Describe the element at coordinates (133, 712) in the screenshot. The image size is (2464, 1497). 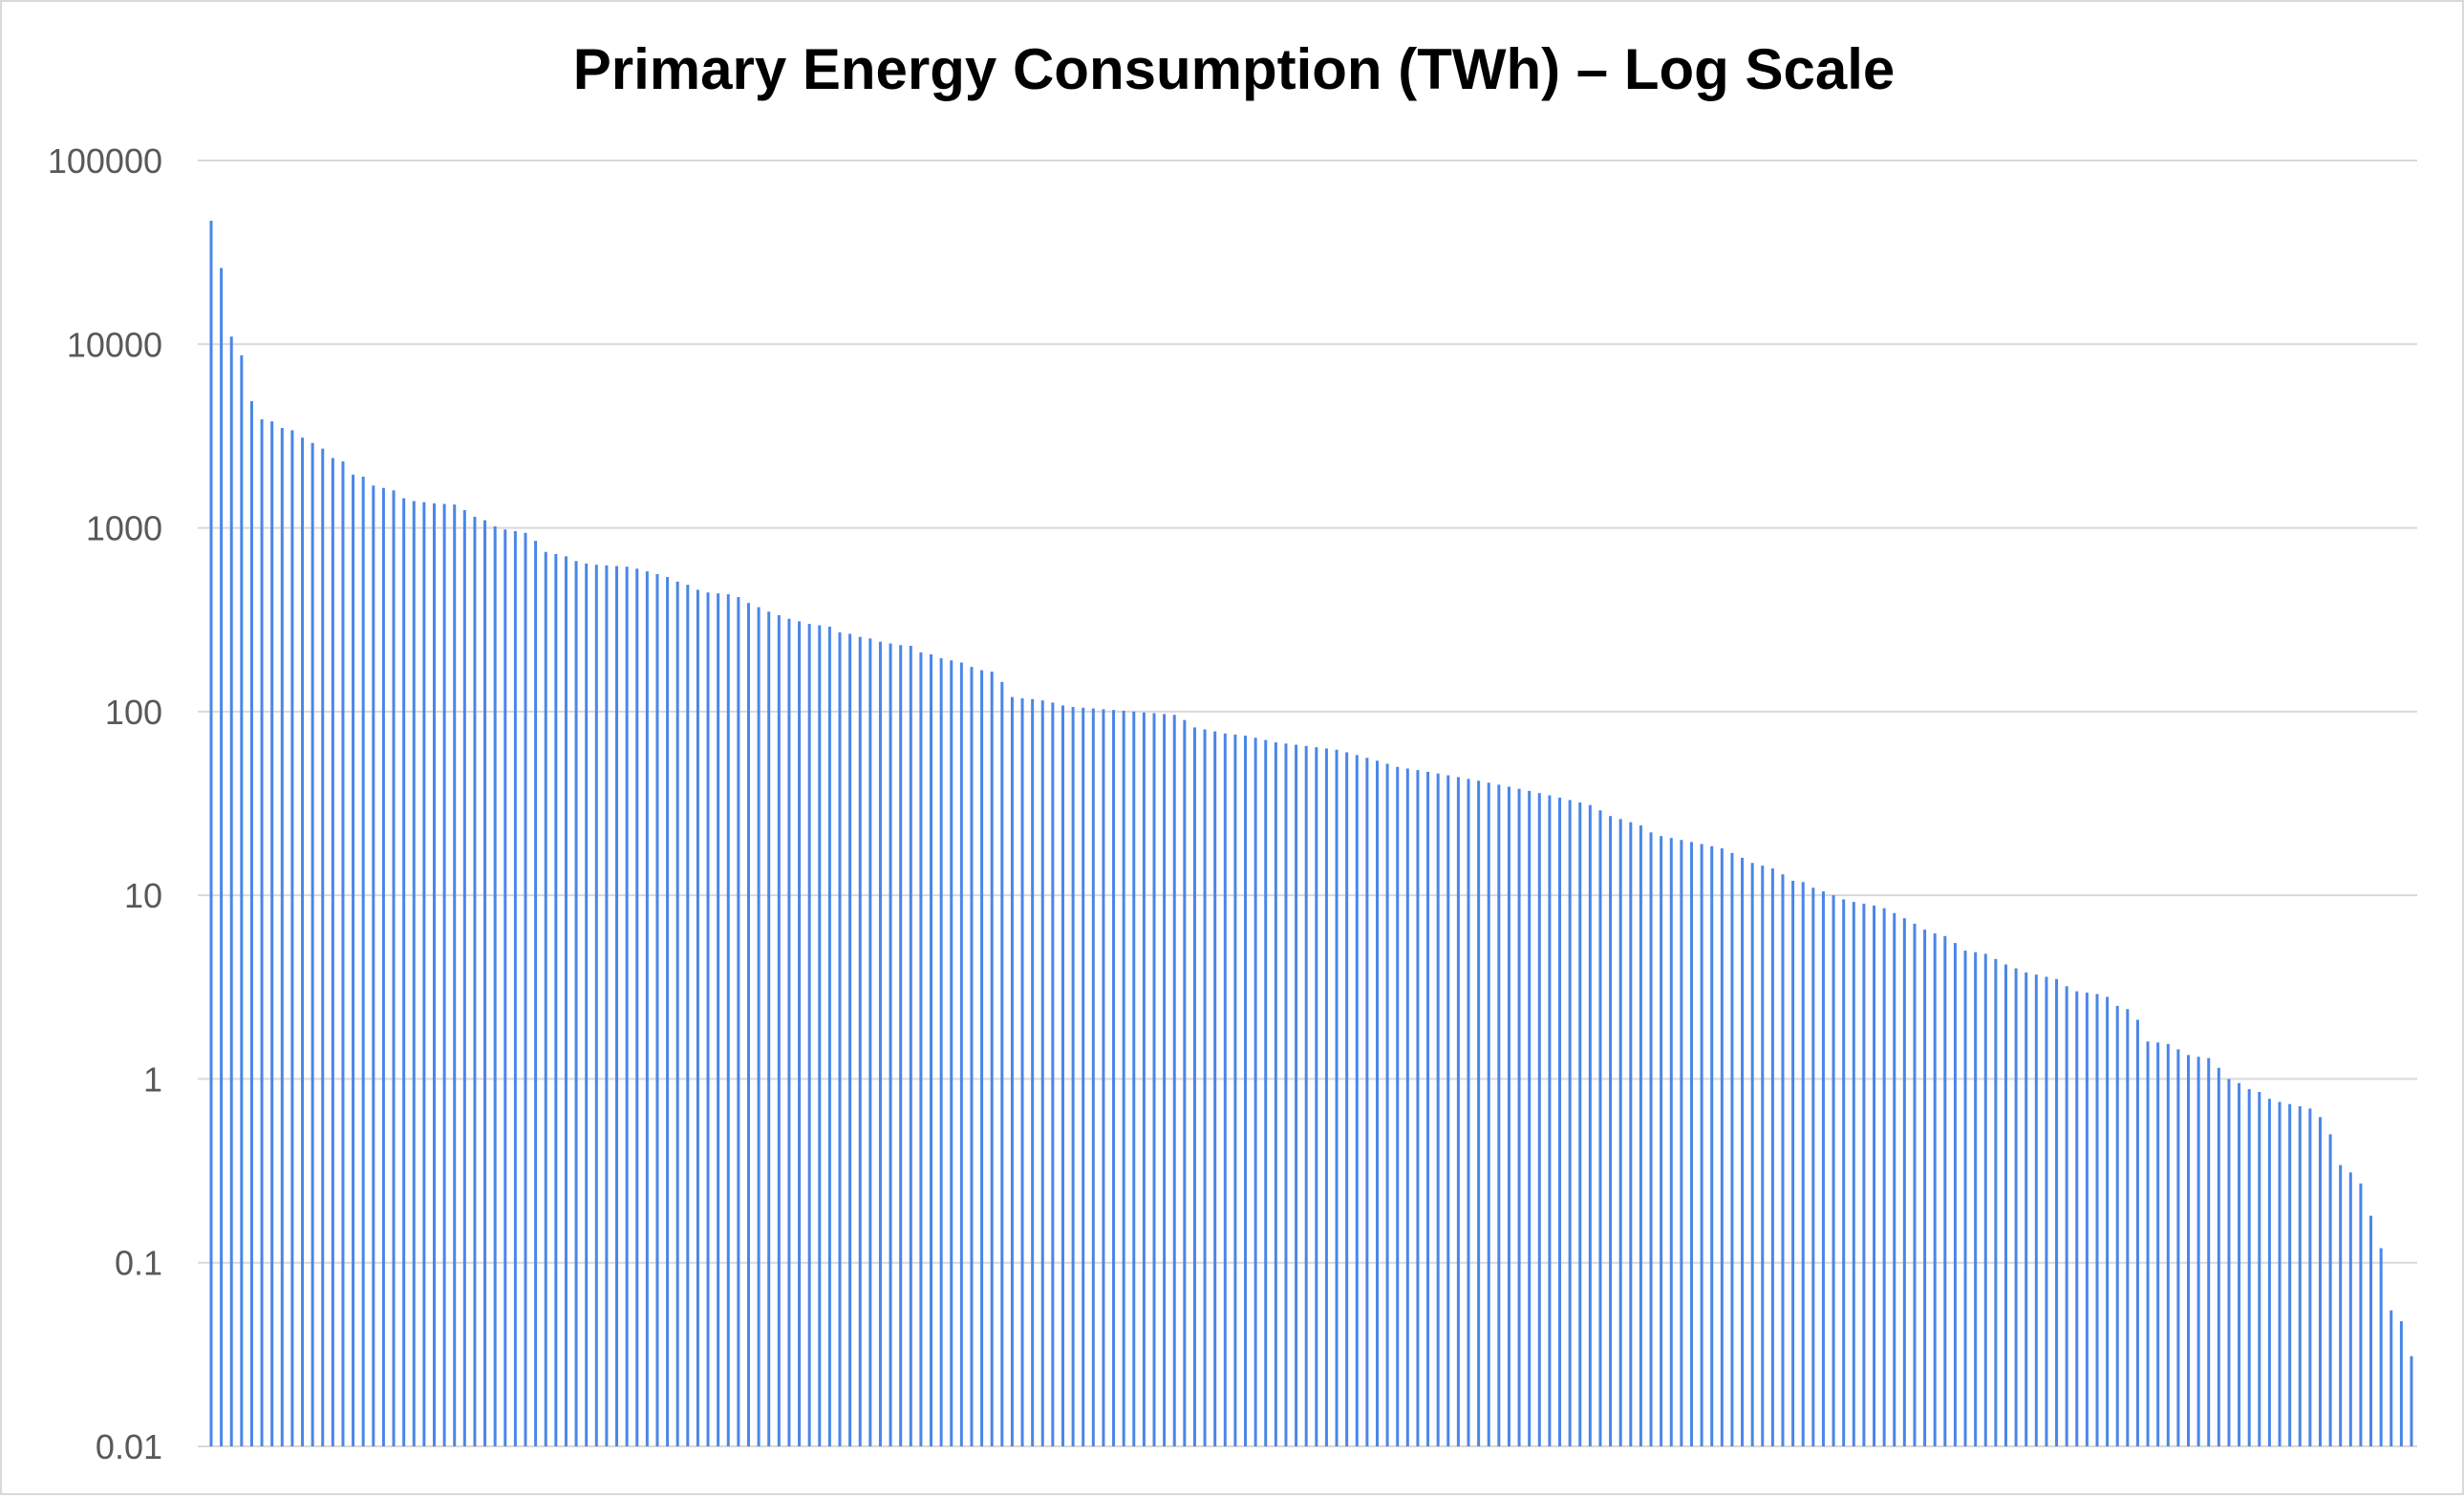
I see `y-tick-label: 100` at that location.